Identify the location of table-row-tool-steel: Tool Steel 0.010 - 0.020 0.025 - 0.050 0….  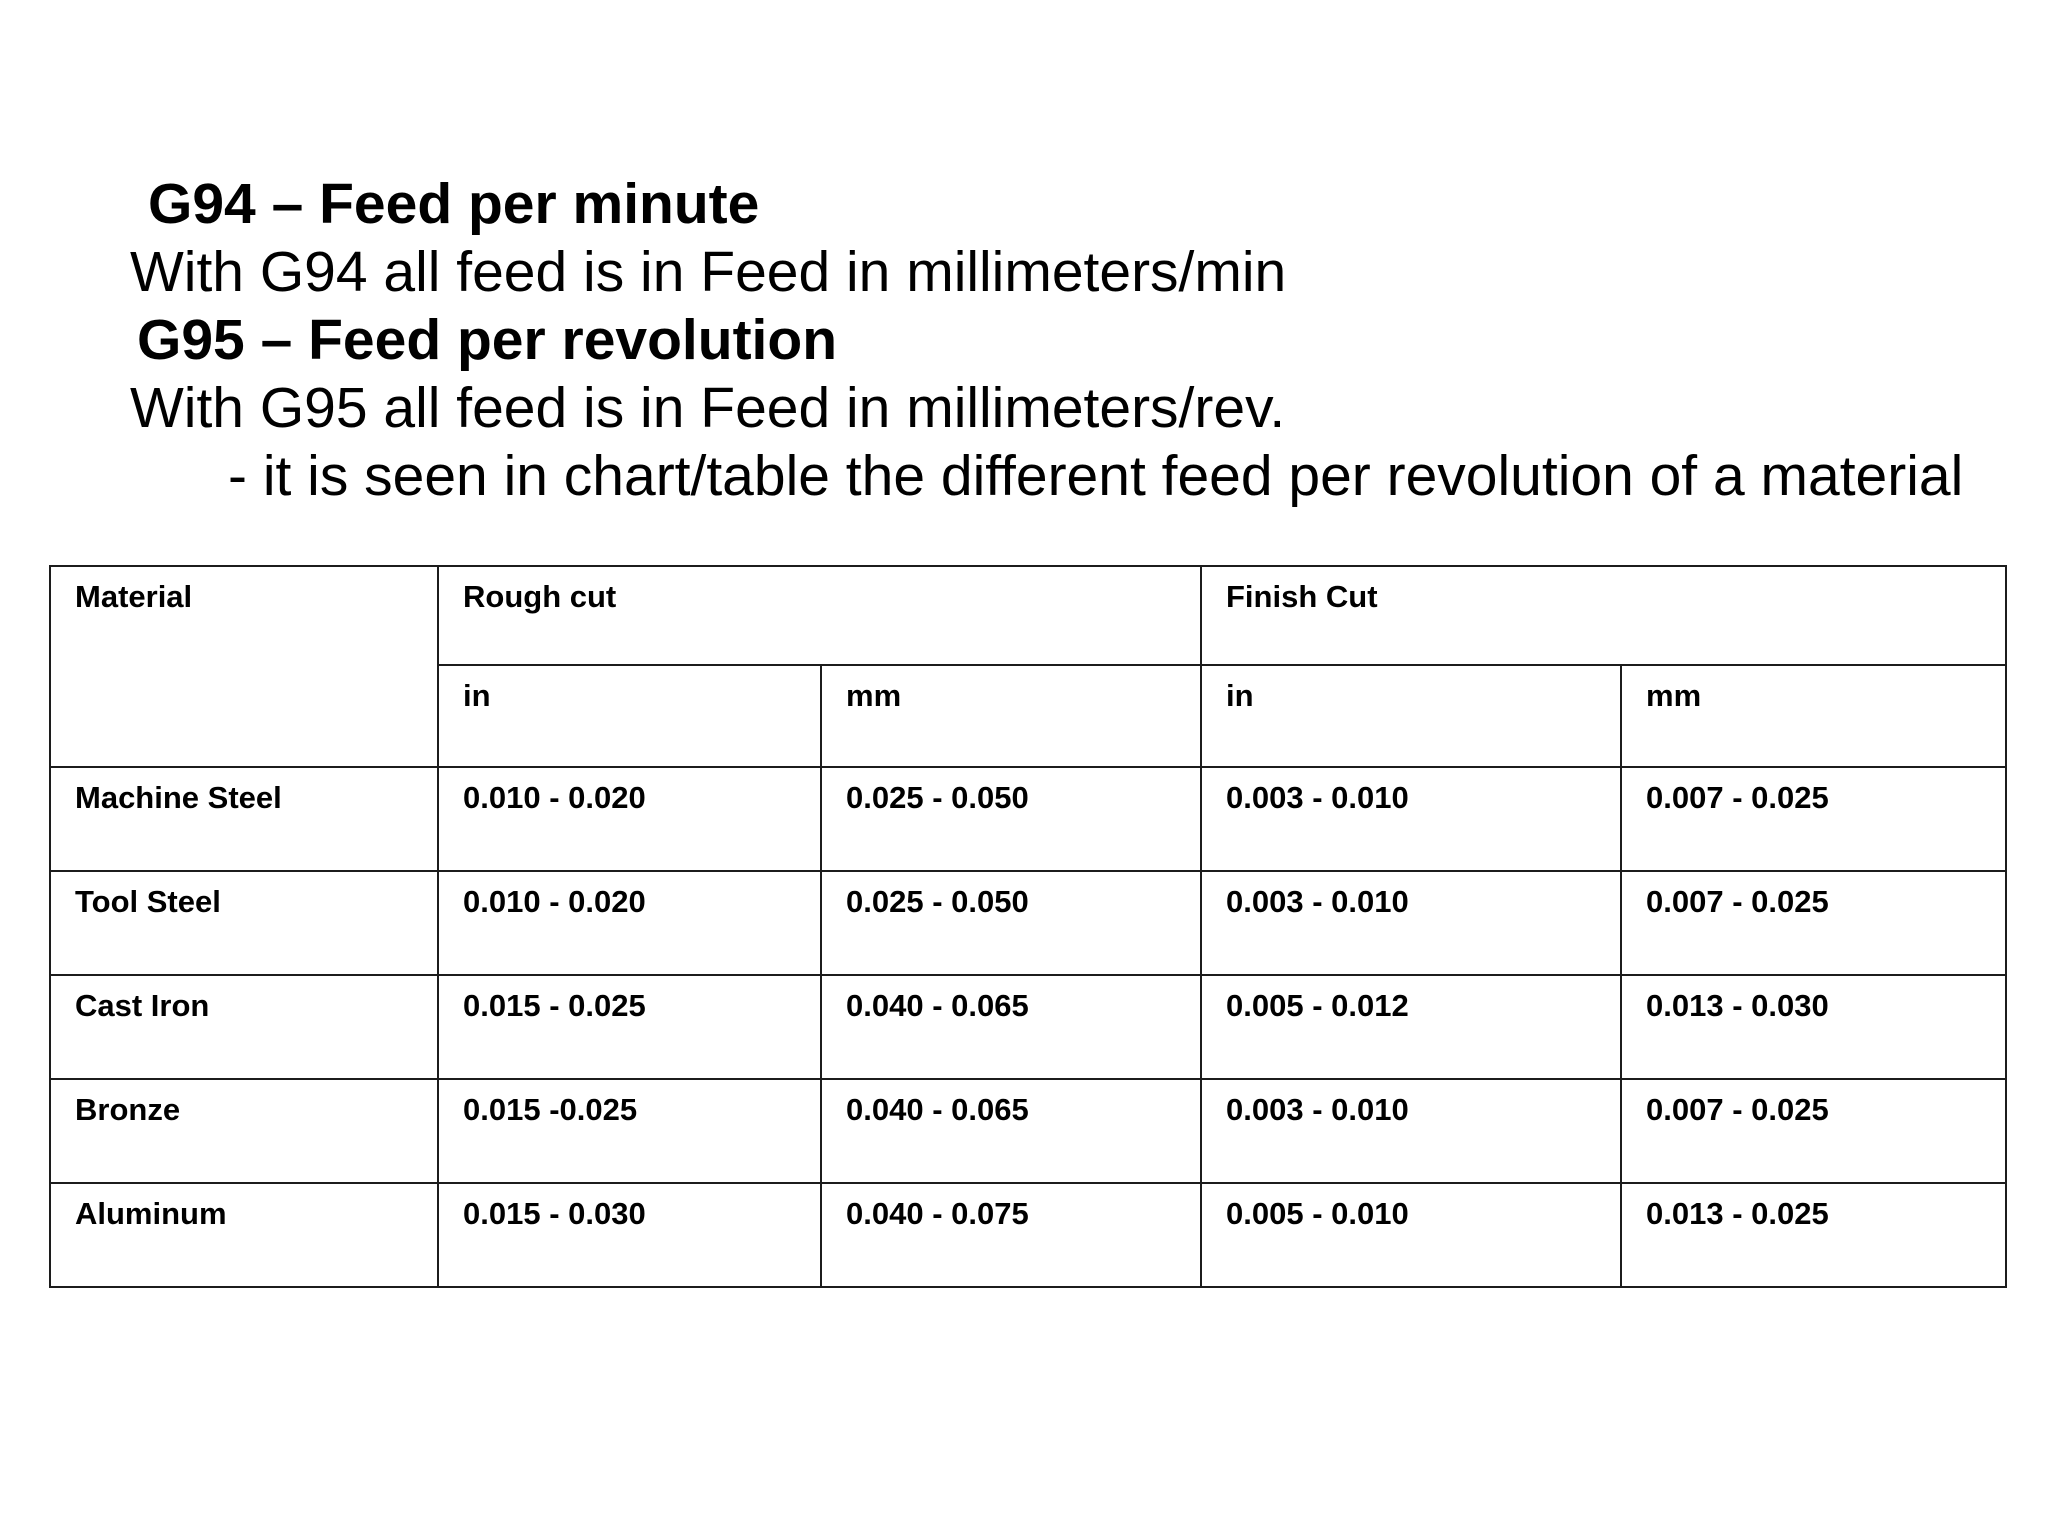
(1028, 923).